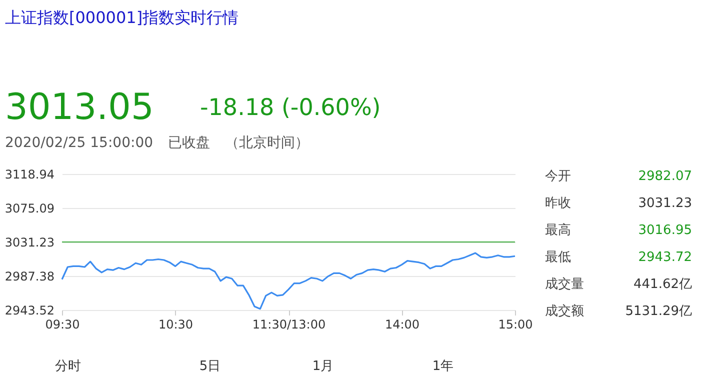  I want to click on y-tick-label: 2987.38, so click(29, 276).